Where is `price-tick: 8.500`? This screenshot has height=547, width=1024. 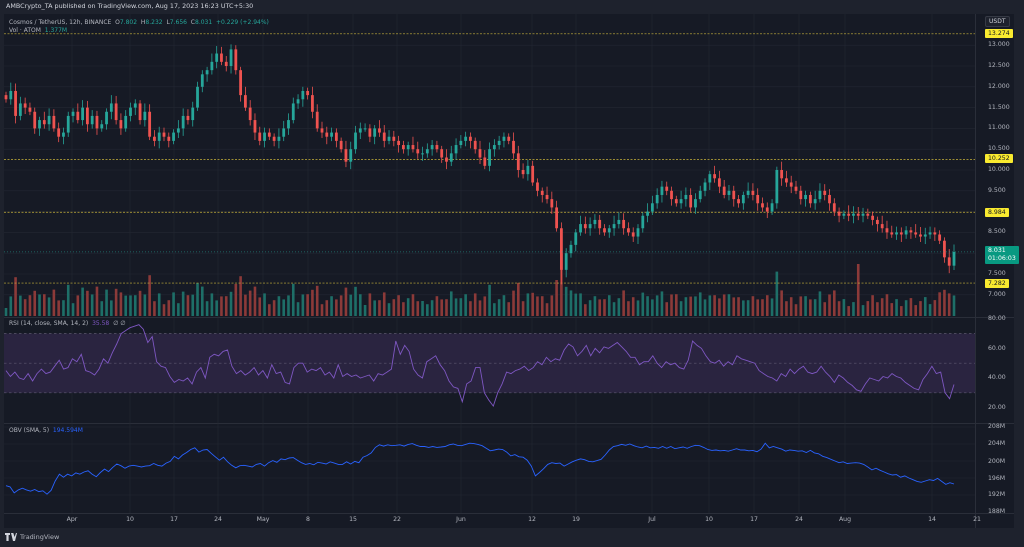 price-tick: 8.500 is located at coordinates (997, 231).